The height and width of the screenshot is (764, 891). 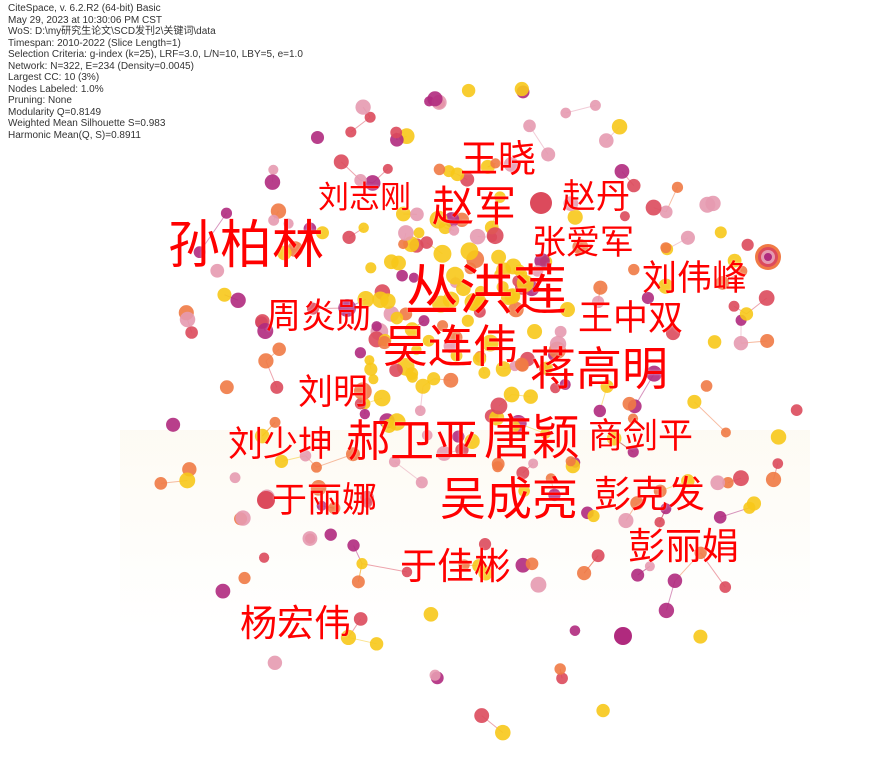 What do you see at coordinates (295, 623) in the screenshot?
I see `node-label: 杨宏伟` at bounding box center [295, 623].